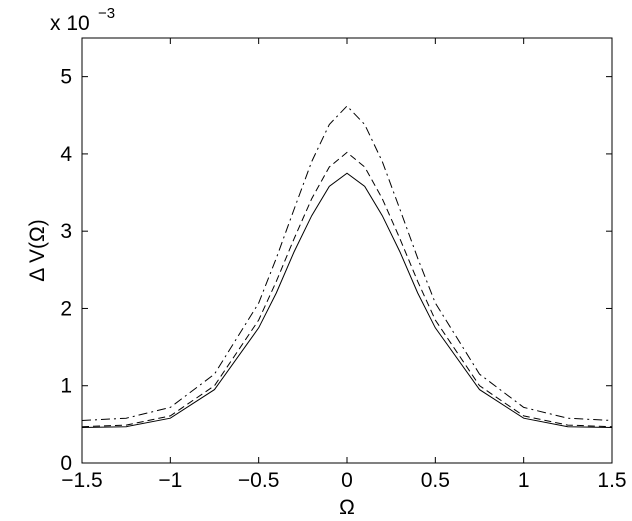  Describe the element at coordinates (170, 480) in the screenshot. I see `x-tick-label: −1` at that location.